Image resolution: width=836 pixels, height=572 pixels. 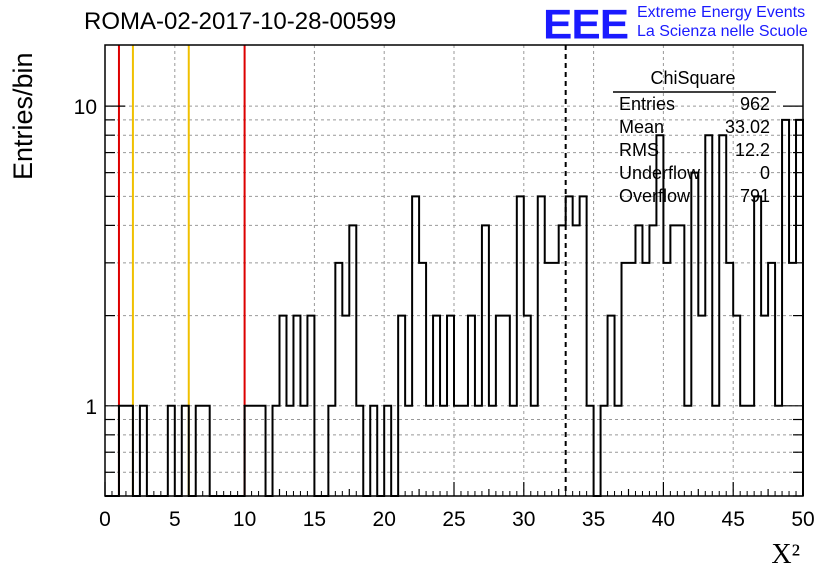 I want to click on stats-label: Overflow, so click(x=655, y=196).